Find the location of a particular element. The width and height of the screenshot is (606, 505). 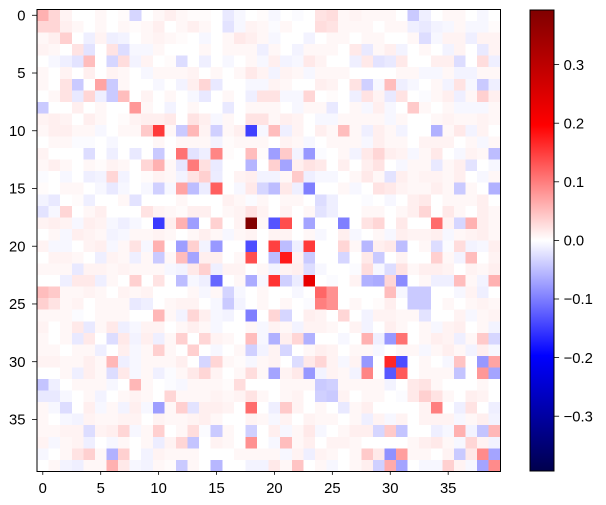

svg-text: 0.2 is located at coordinates (574, 124).